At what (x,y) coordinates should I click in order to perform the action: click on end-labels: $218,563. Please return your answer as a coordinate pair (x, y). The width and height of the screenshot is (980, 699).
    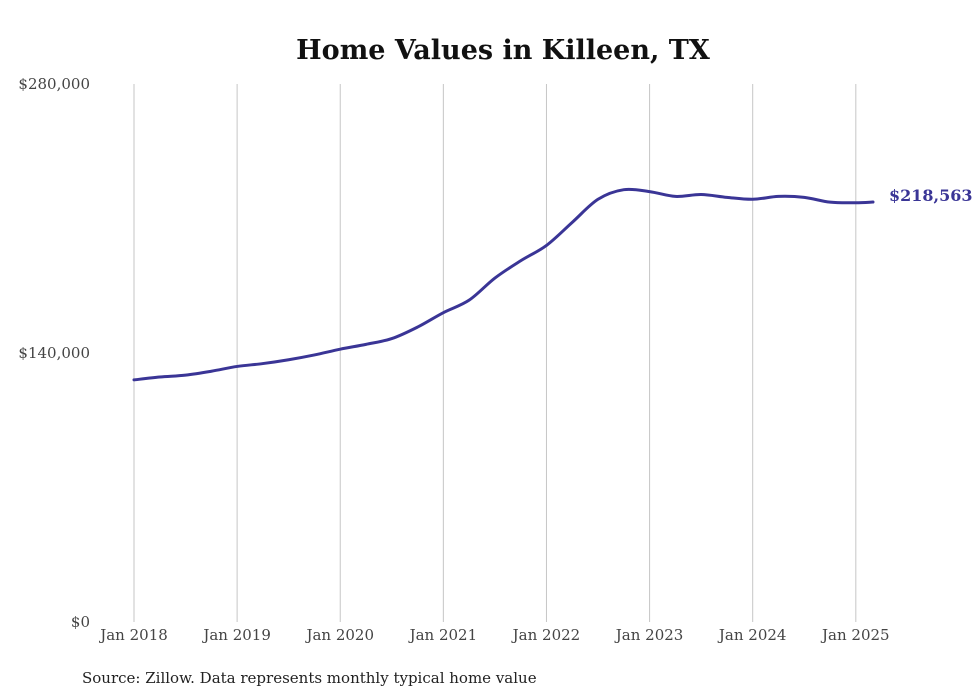
    Looking at the image, I should click on (931, 195).